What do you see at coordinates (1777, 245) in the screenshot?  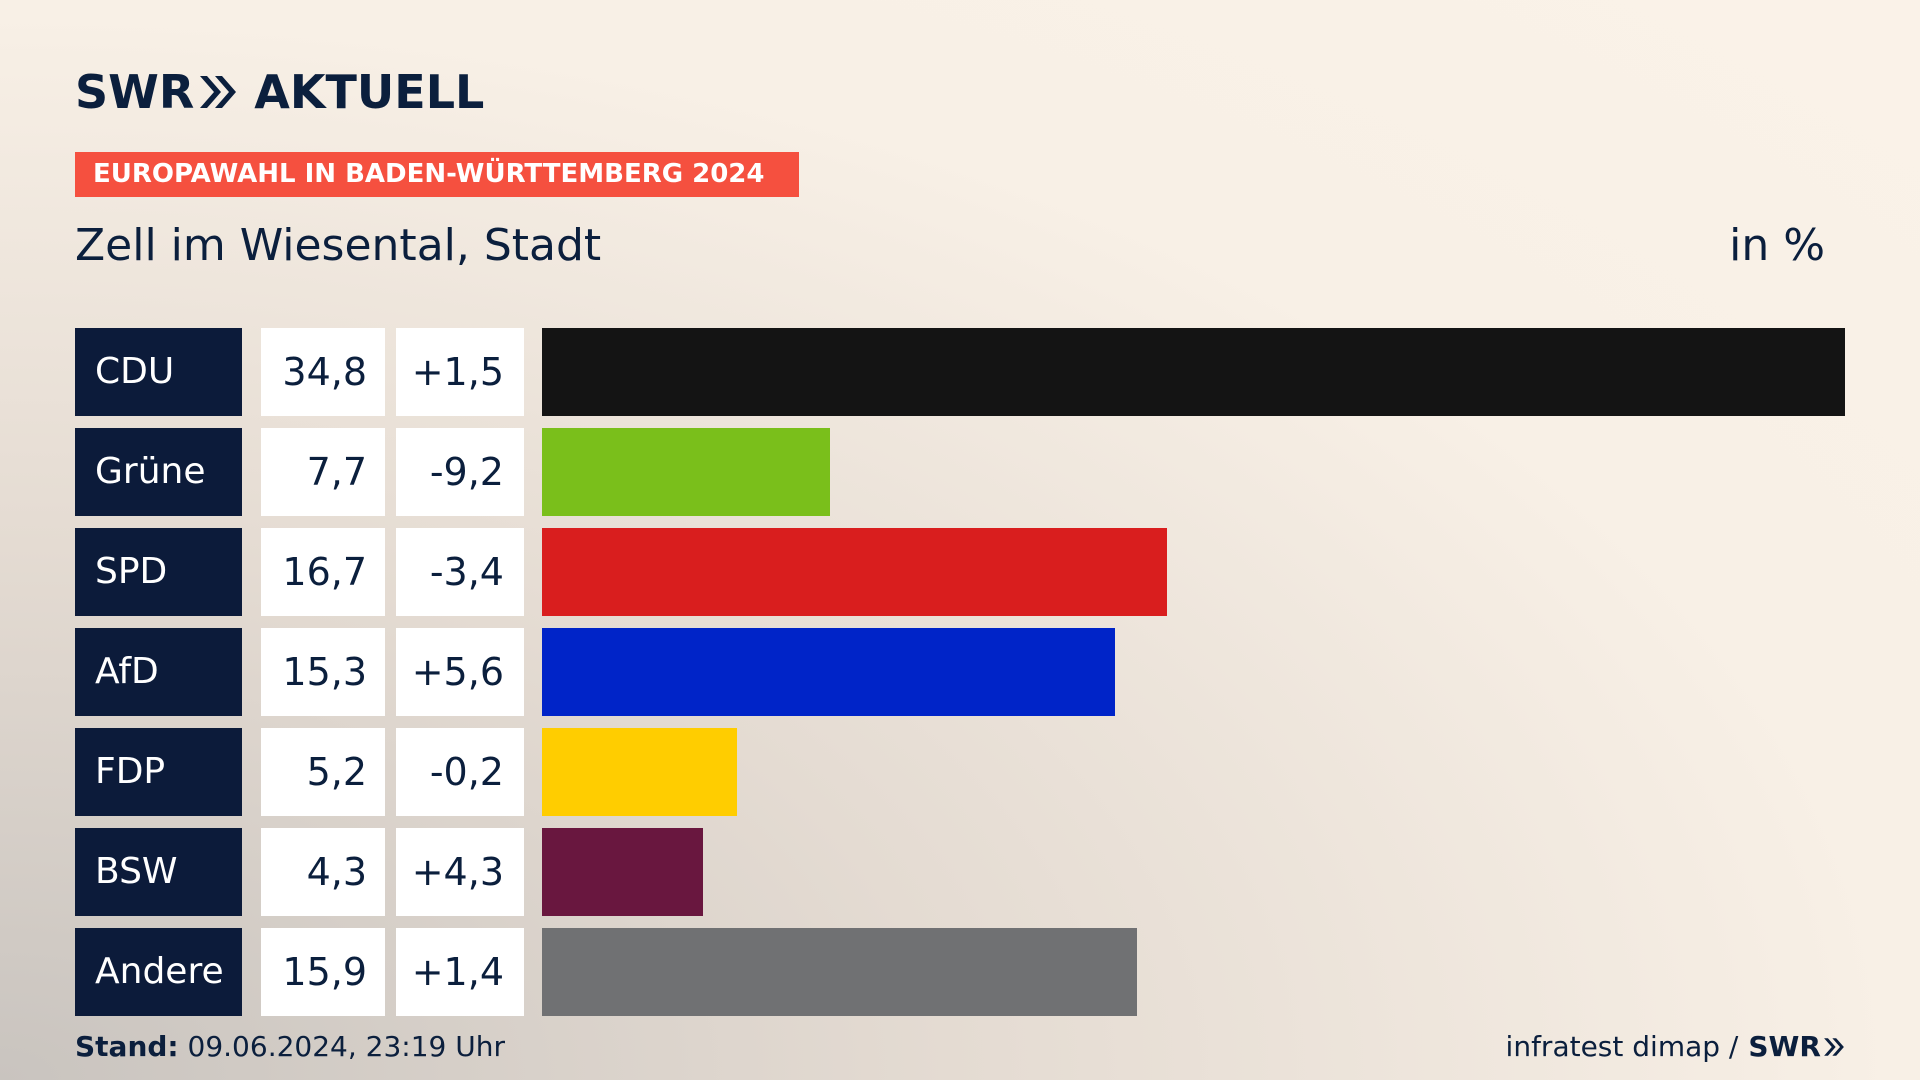 I see `unit-label: in %` at bounding box center [1777, 245].